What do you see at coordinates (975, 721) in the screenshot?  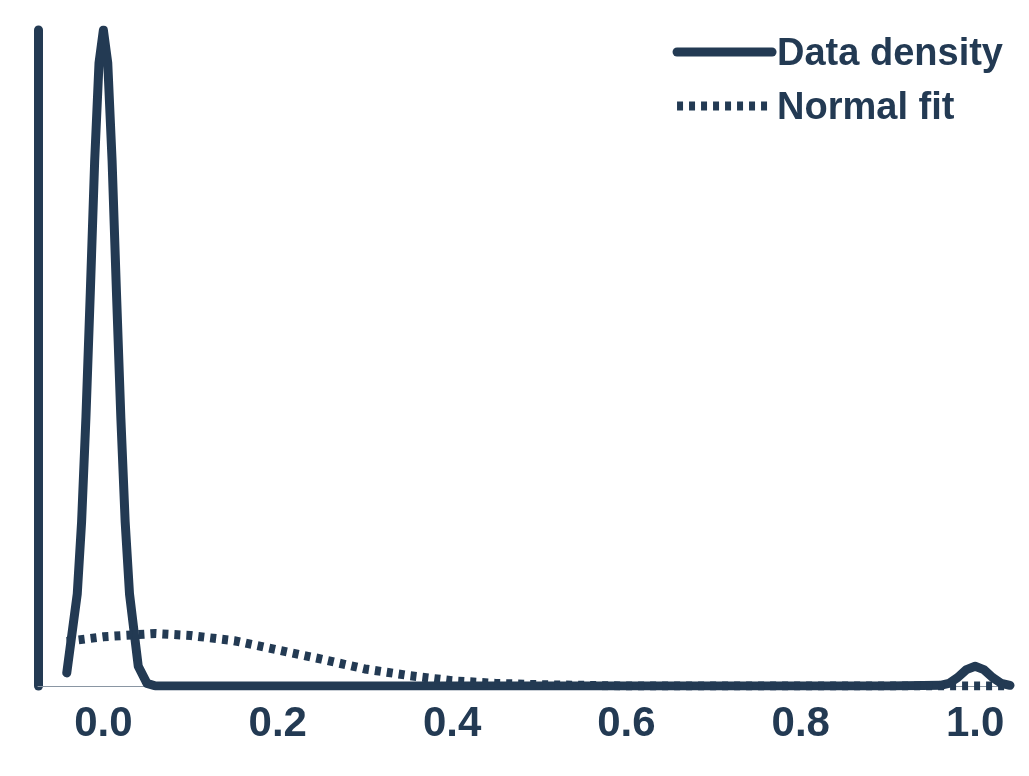 I see `x-tick-label: 1.0` at bounding box center [975, 721].